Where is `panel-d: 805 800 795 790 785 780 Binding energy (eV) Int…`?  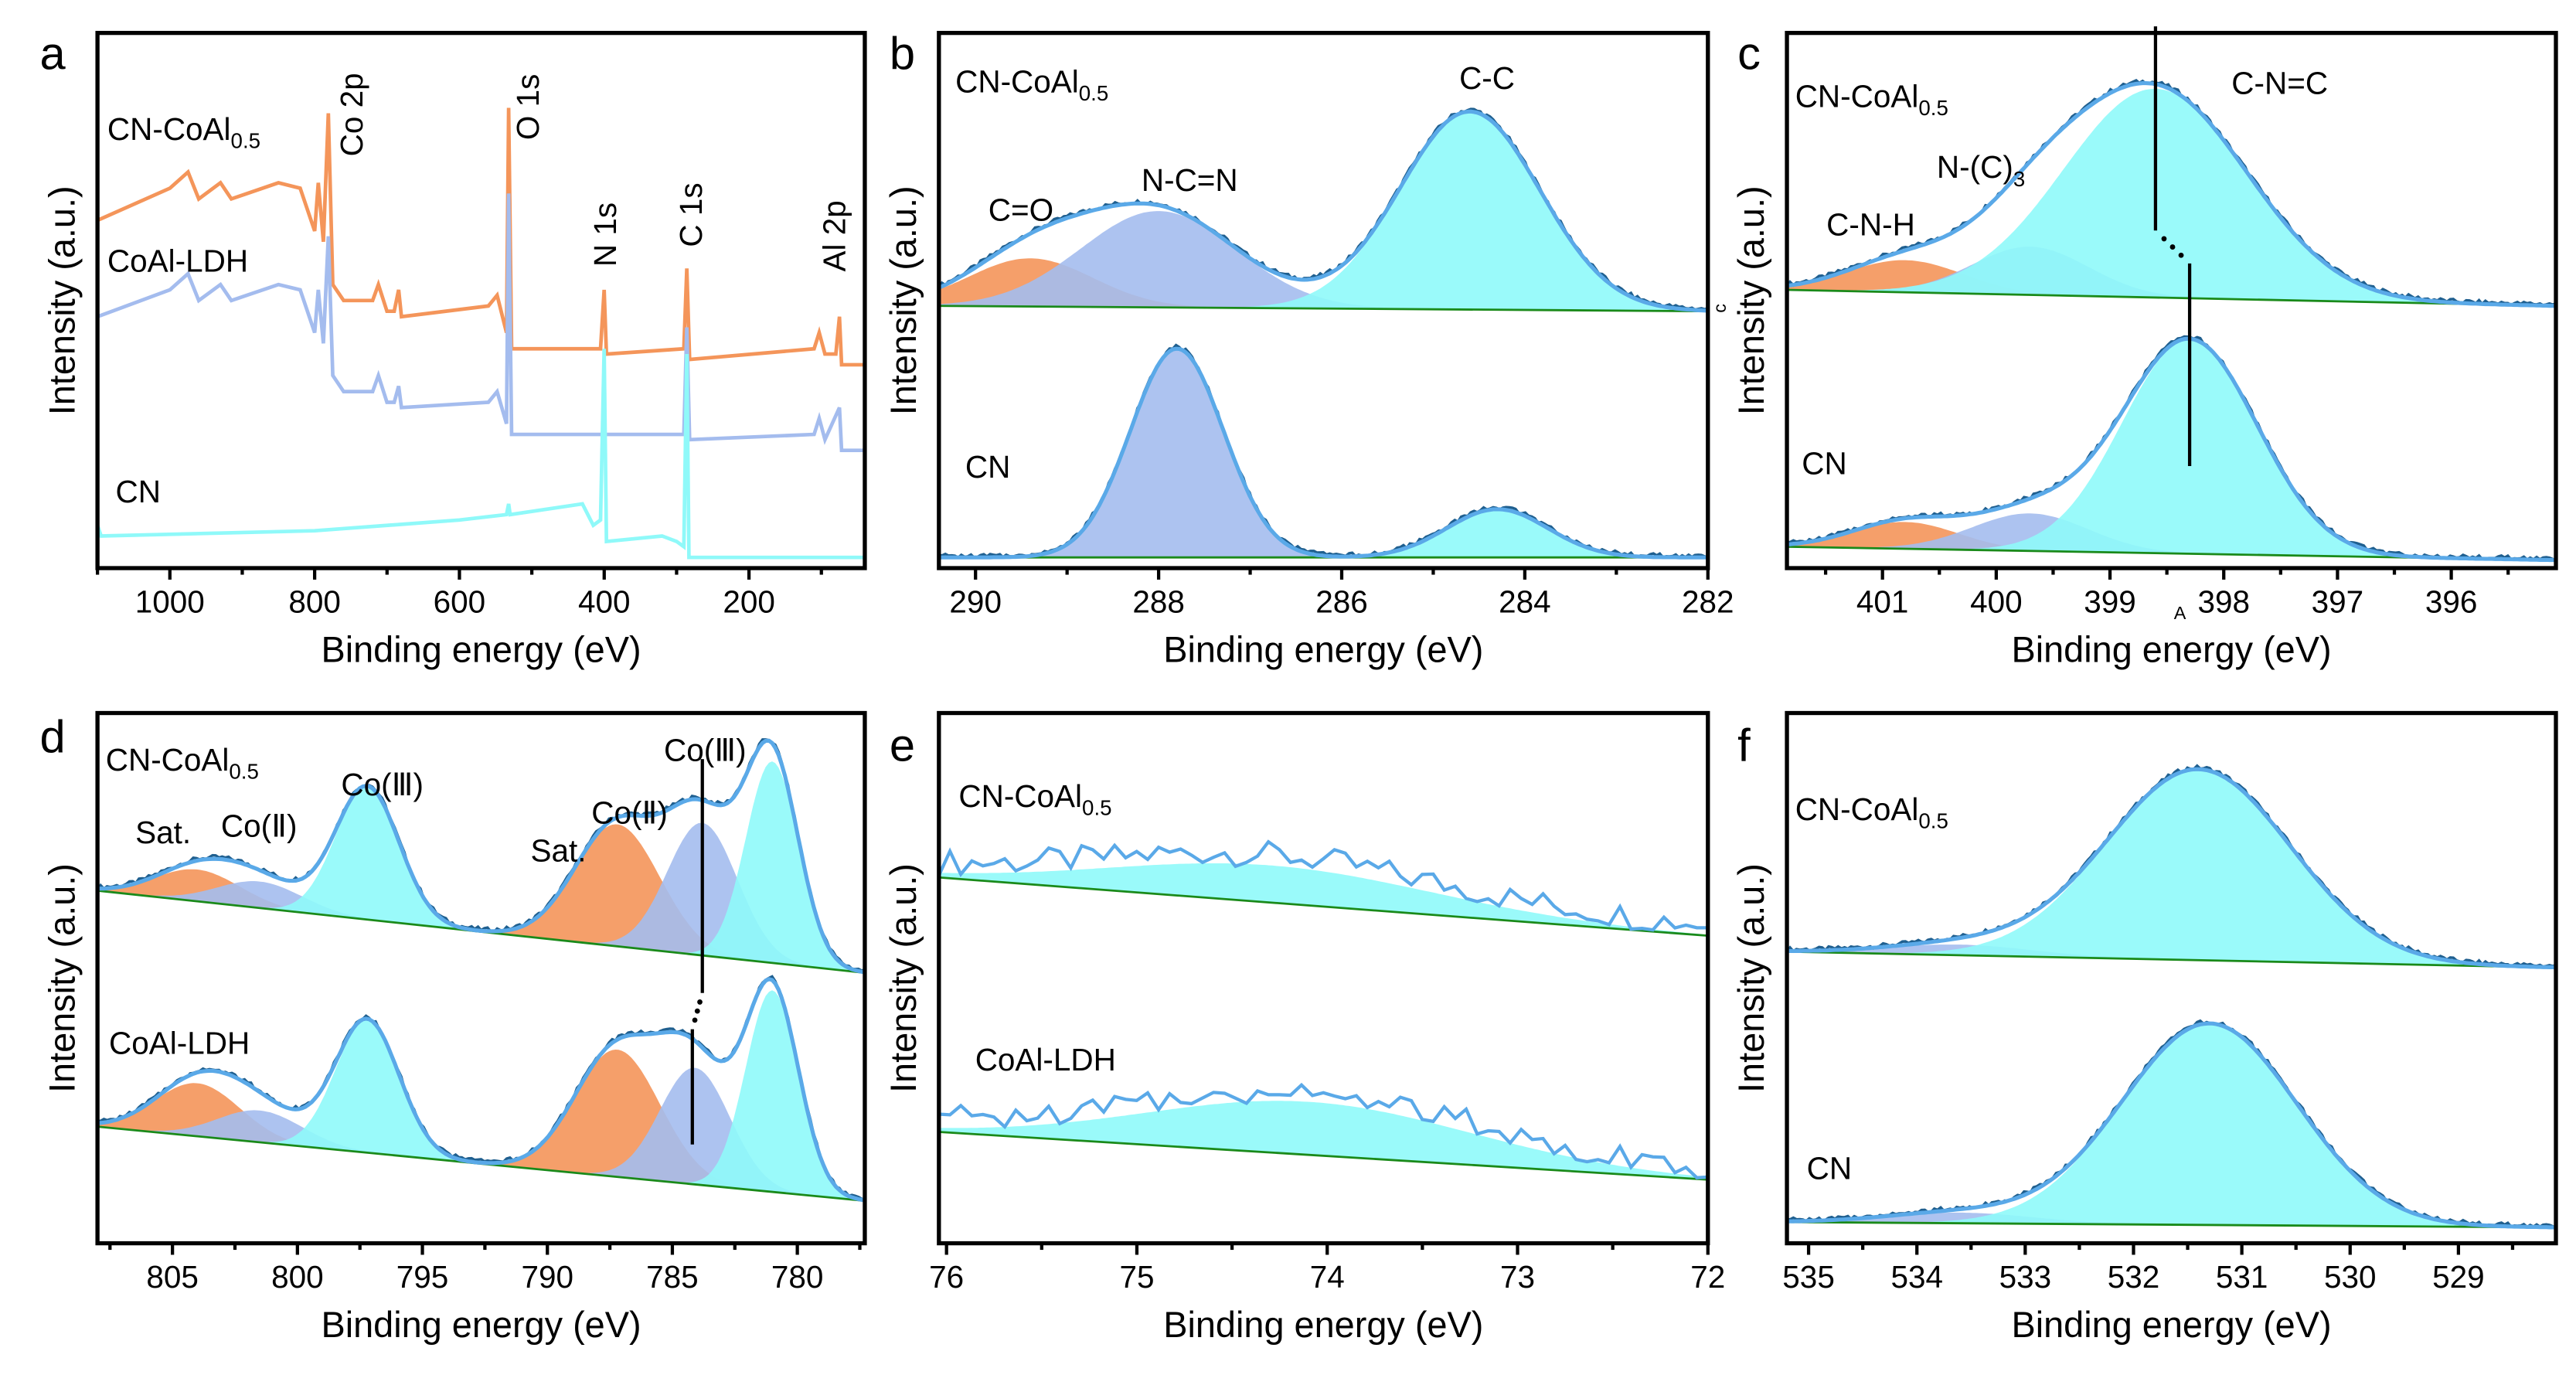
panel-d: 805 800 795 790 785 780 Binding energy (eV) Int… is located at coordinates (453, 1027).